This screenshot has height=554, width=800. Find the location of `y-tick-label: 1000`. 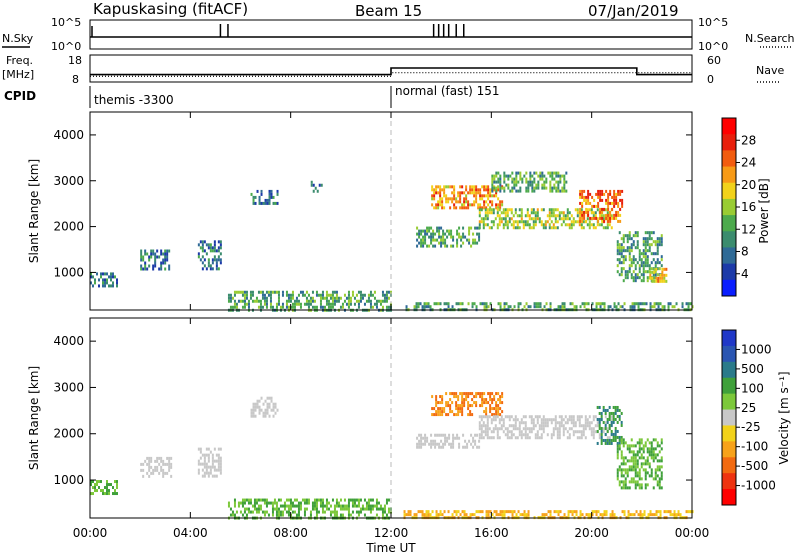

y-tick-label: 1000 is located at coordinates (68, 480).